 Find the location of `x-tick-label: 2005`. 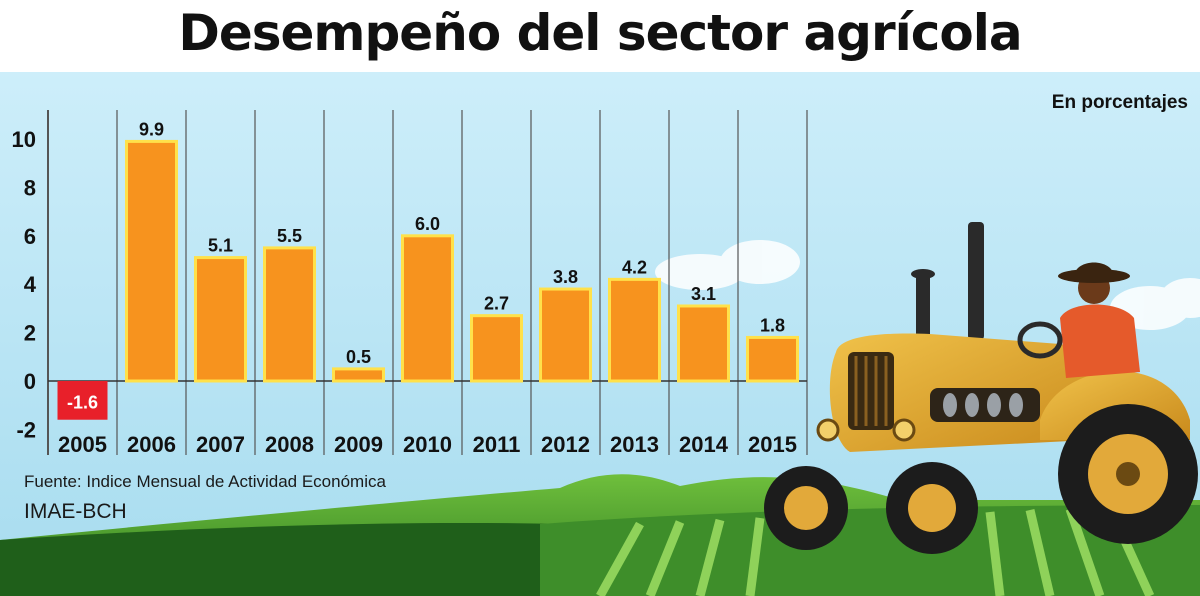

x-tick-label: 2005 is located at coordinates (82, 444).